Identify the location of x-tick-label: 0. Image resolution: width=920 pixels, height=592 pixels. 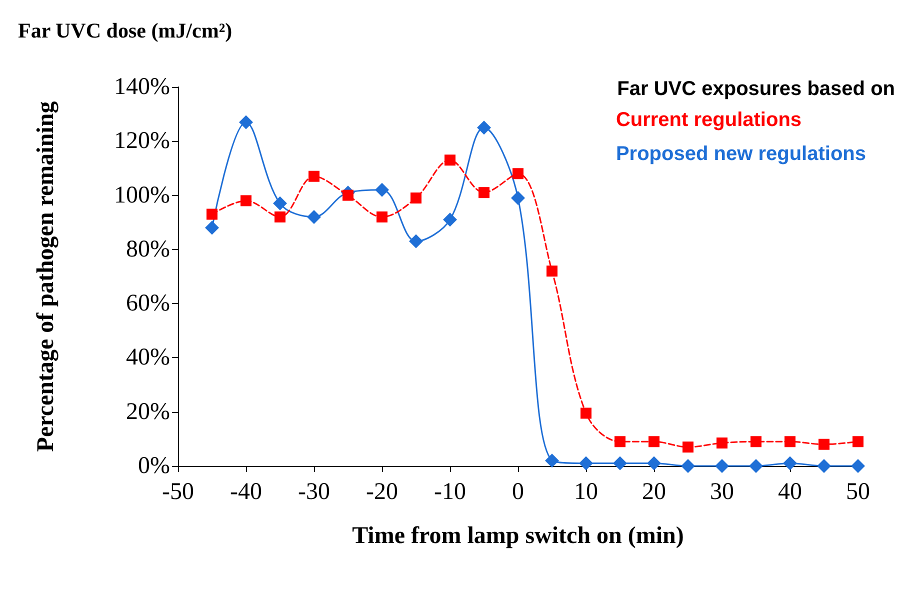
(518, 492).